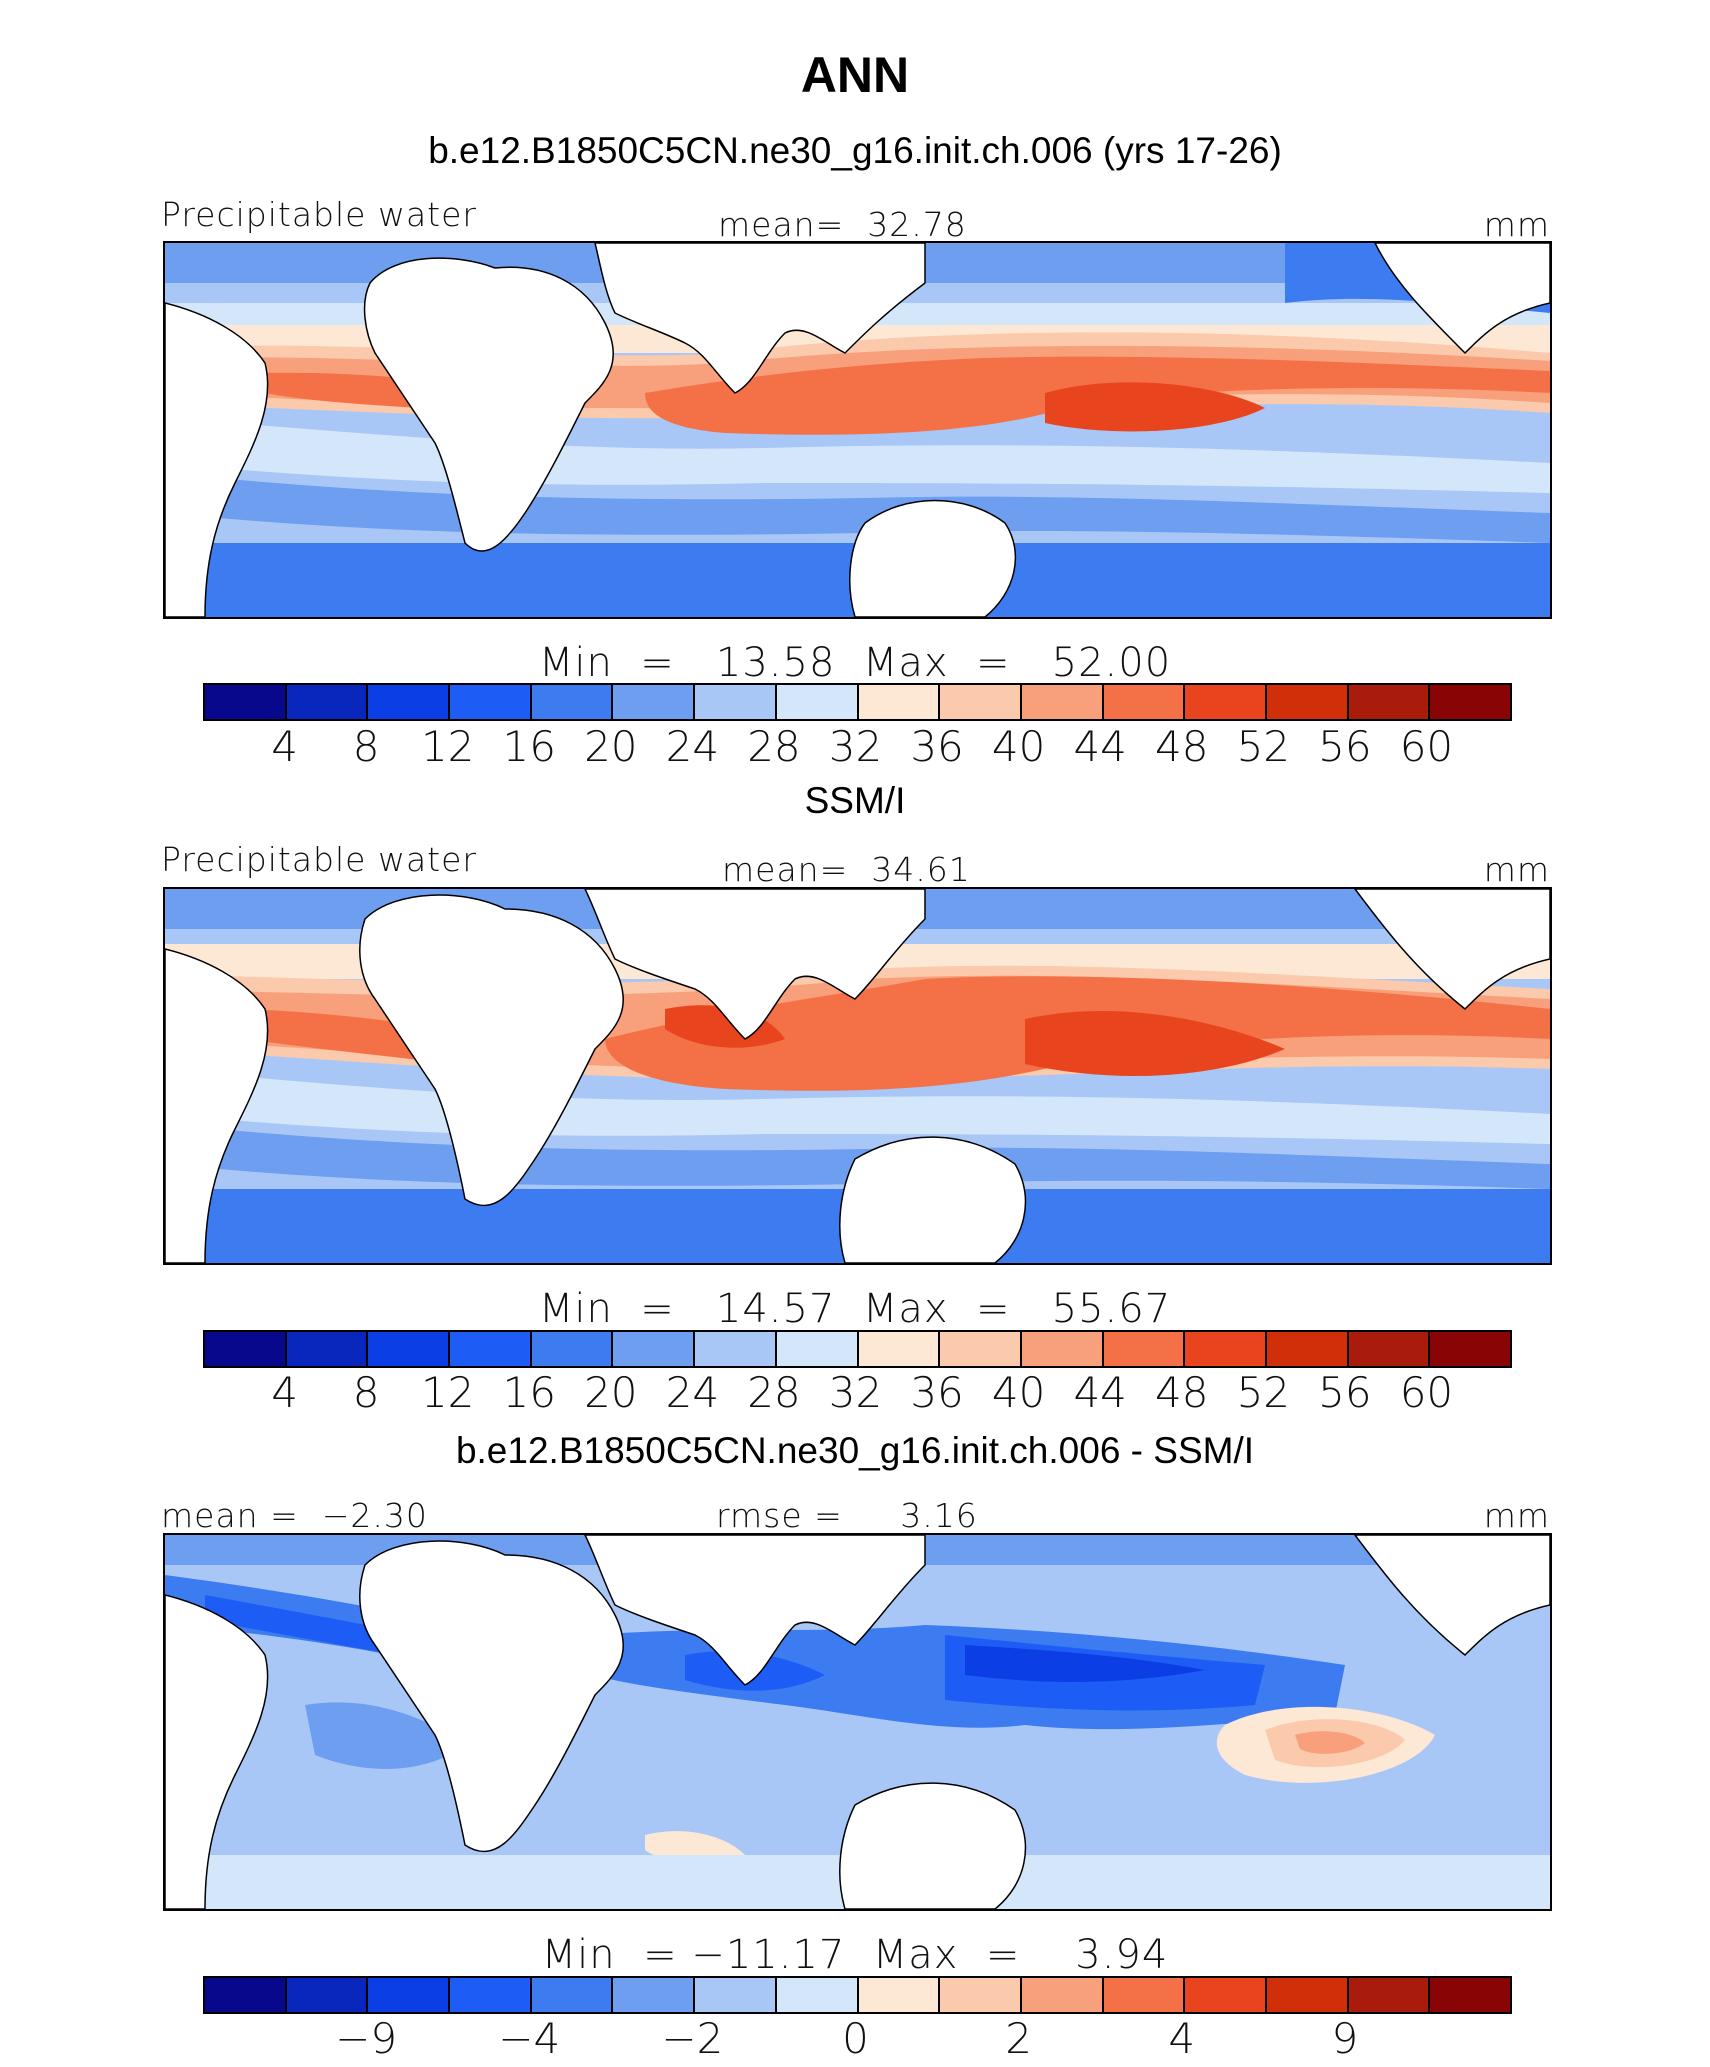 The height and width of the screenshot is (2067, 1710). I want to click on colorbar-tick-label: 16, so click(529, 746).